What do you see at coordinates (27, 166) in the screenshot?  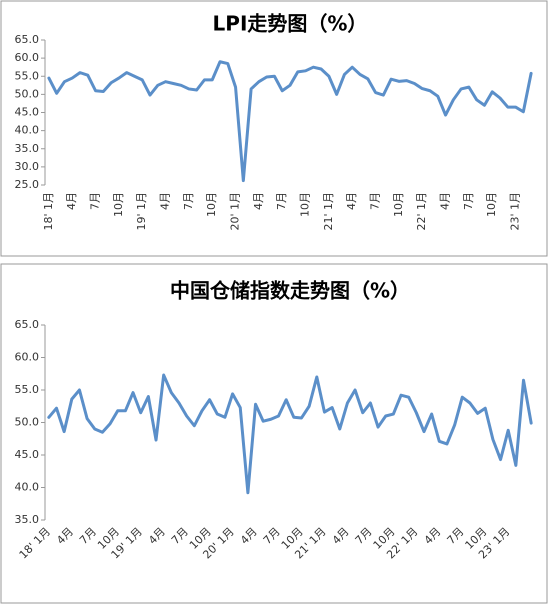 I see `y-tick-label: 30.0` at bounding box center [27, 166].